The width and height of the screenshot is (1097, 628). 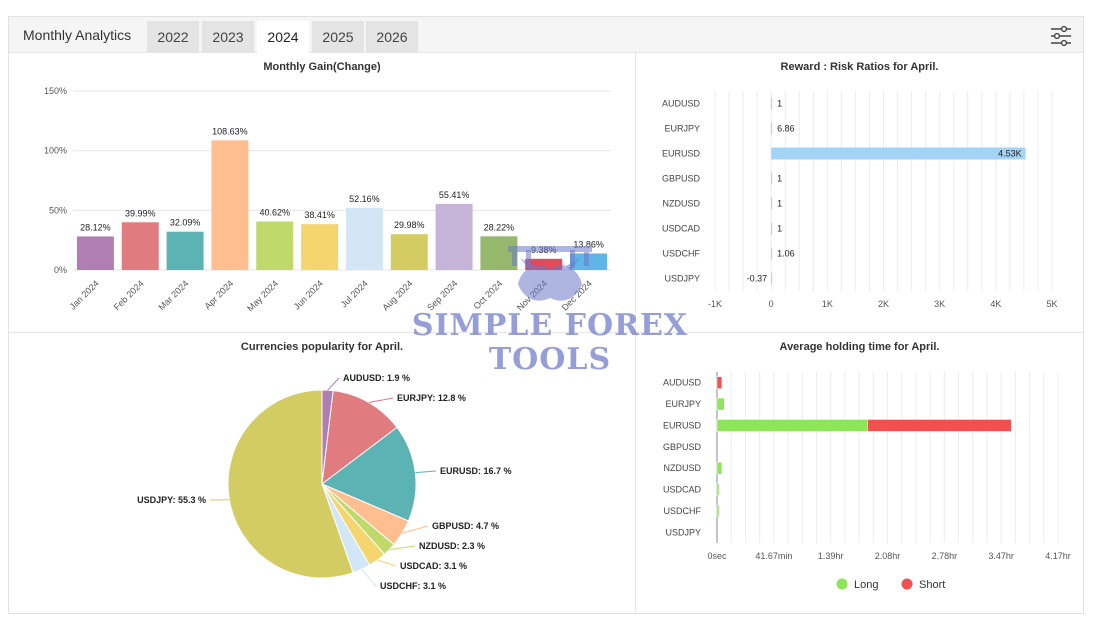 What do you see at coordinates (546, 332) in the screenshot?
I see `panel-divider-horizontal` at bounding box center [546, 332].